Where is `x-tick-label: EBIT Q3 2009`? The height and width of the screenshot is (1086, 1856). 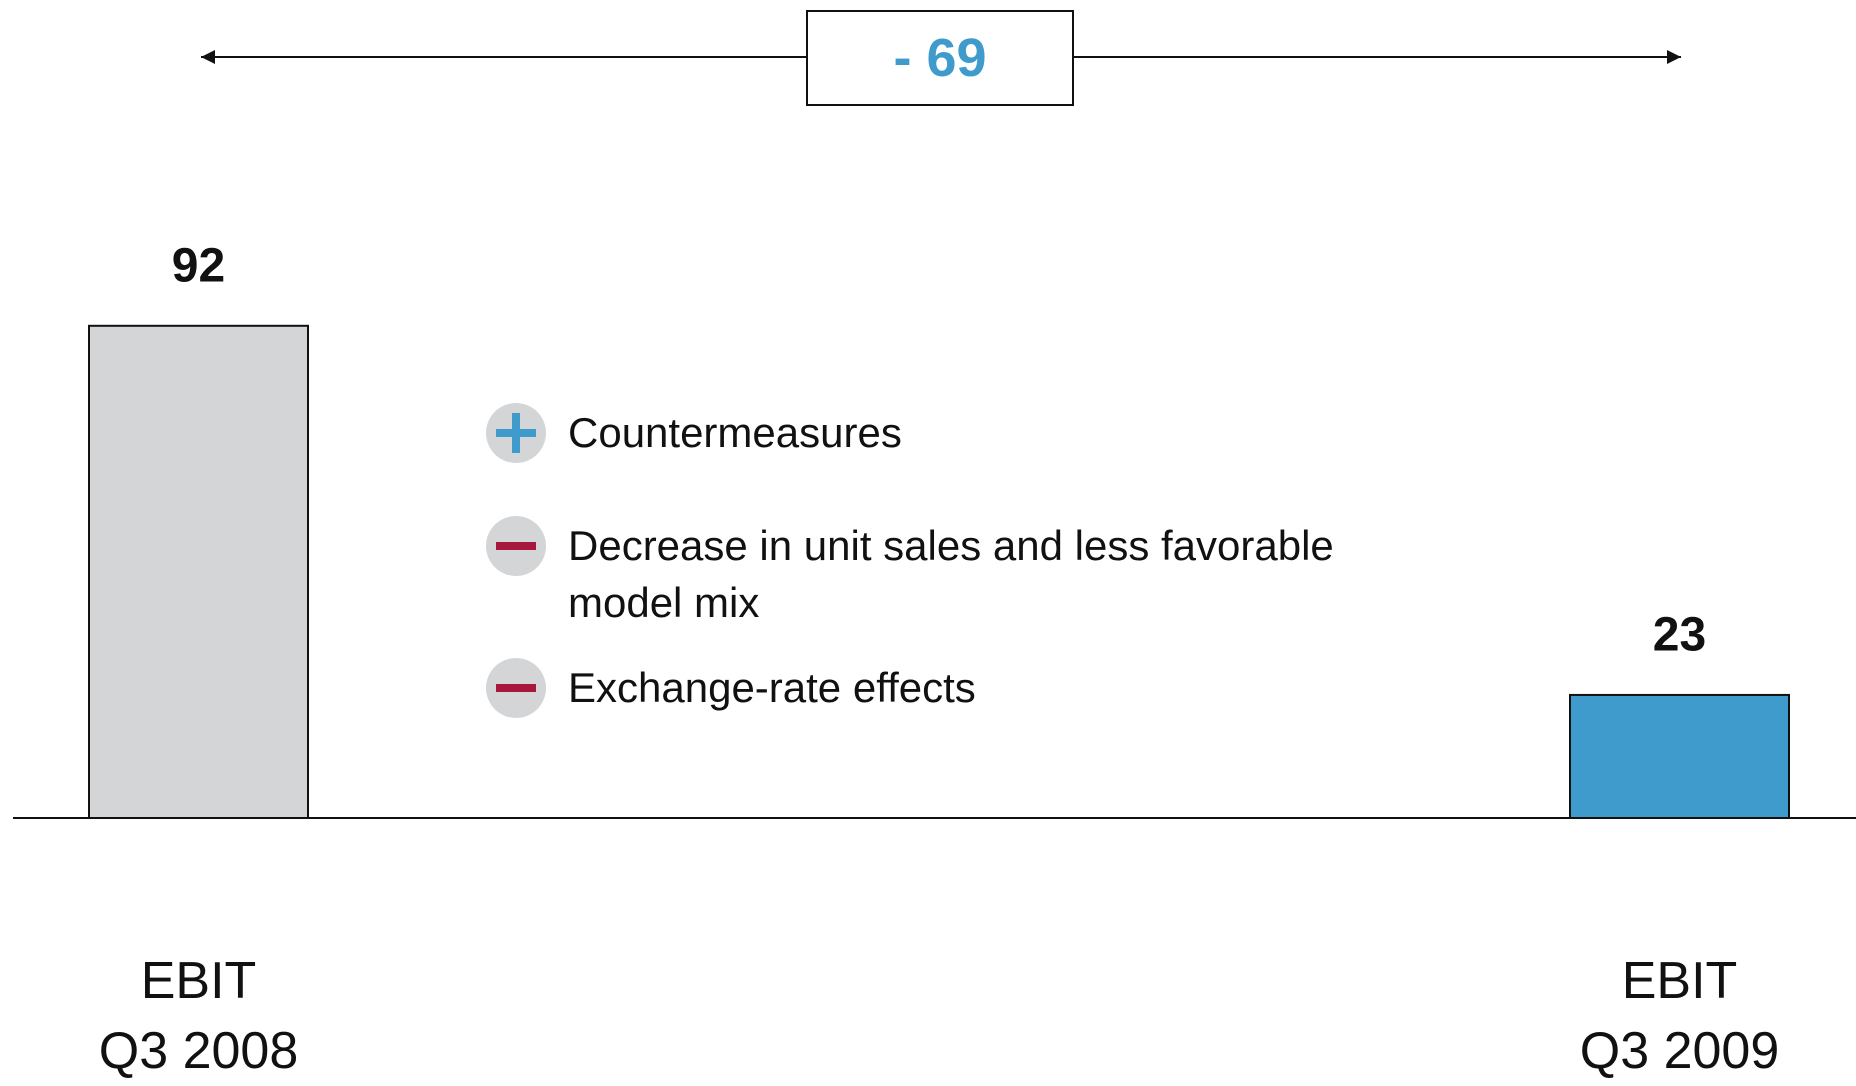
x-tick-label: EBIT Q3 2009 is located at coordinates (1668, 1016).